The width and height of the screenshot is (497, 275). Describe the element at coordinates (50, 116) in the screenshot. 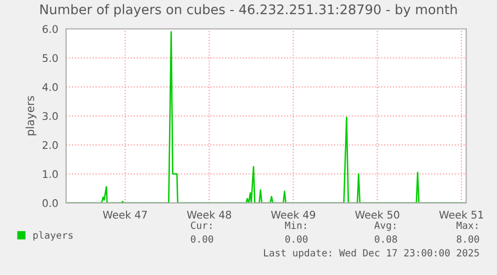

I see `y-tick-label: 3.0` at that location.